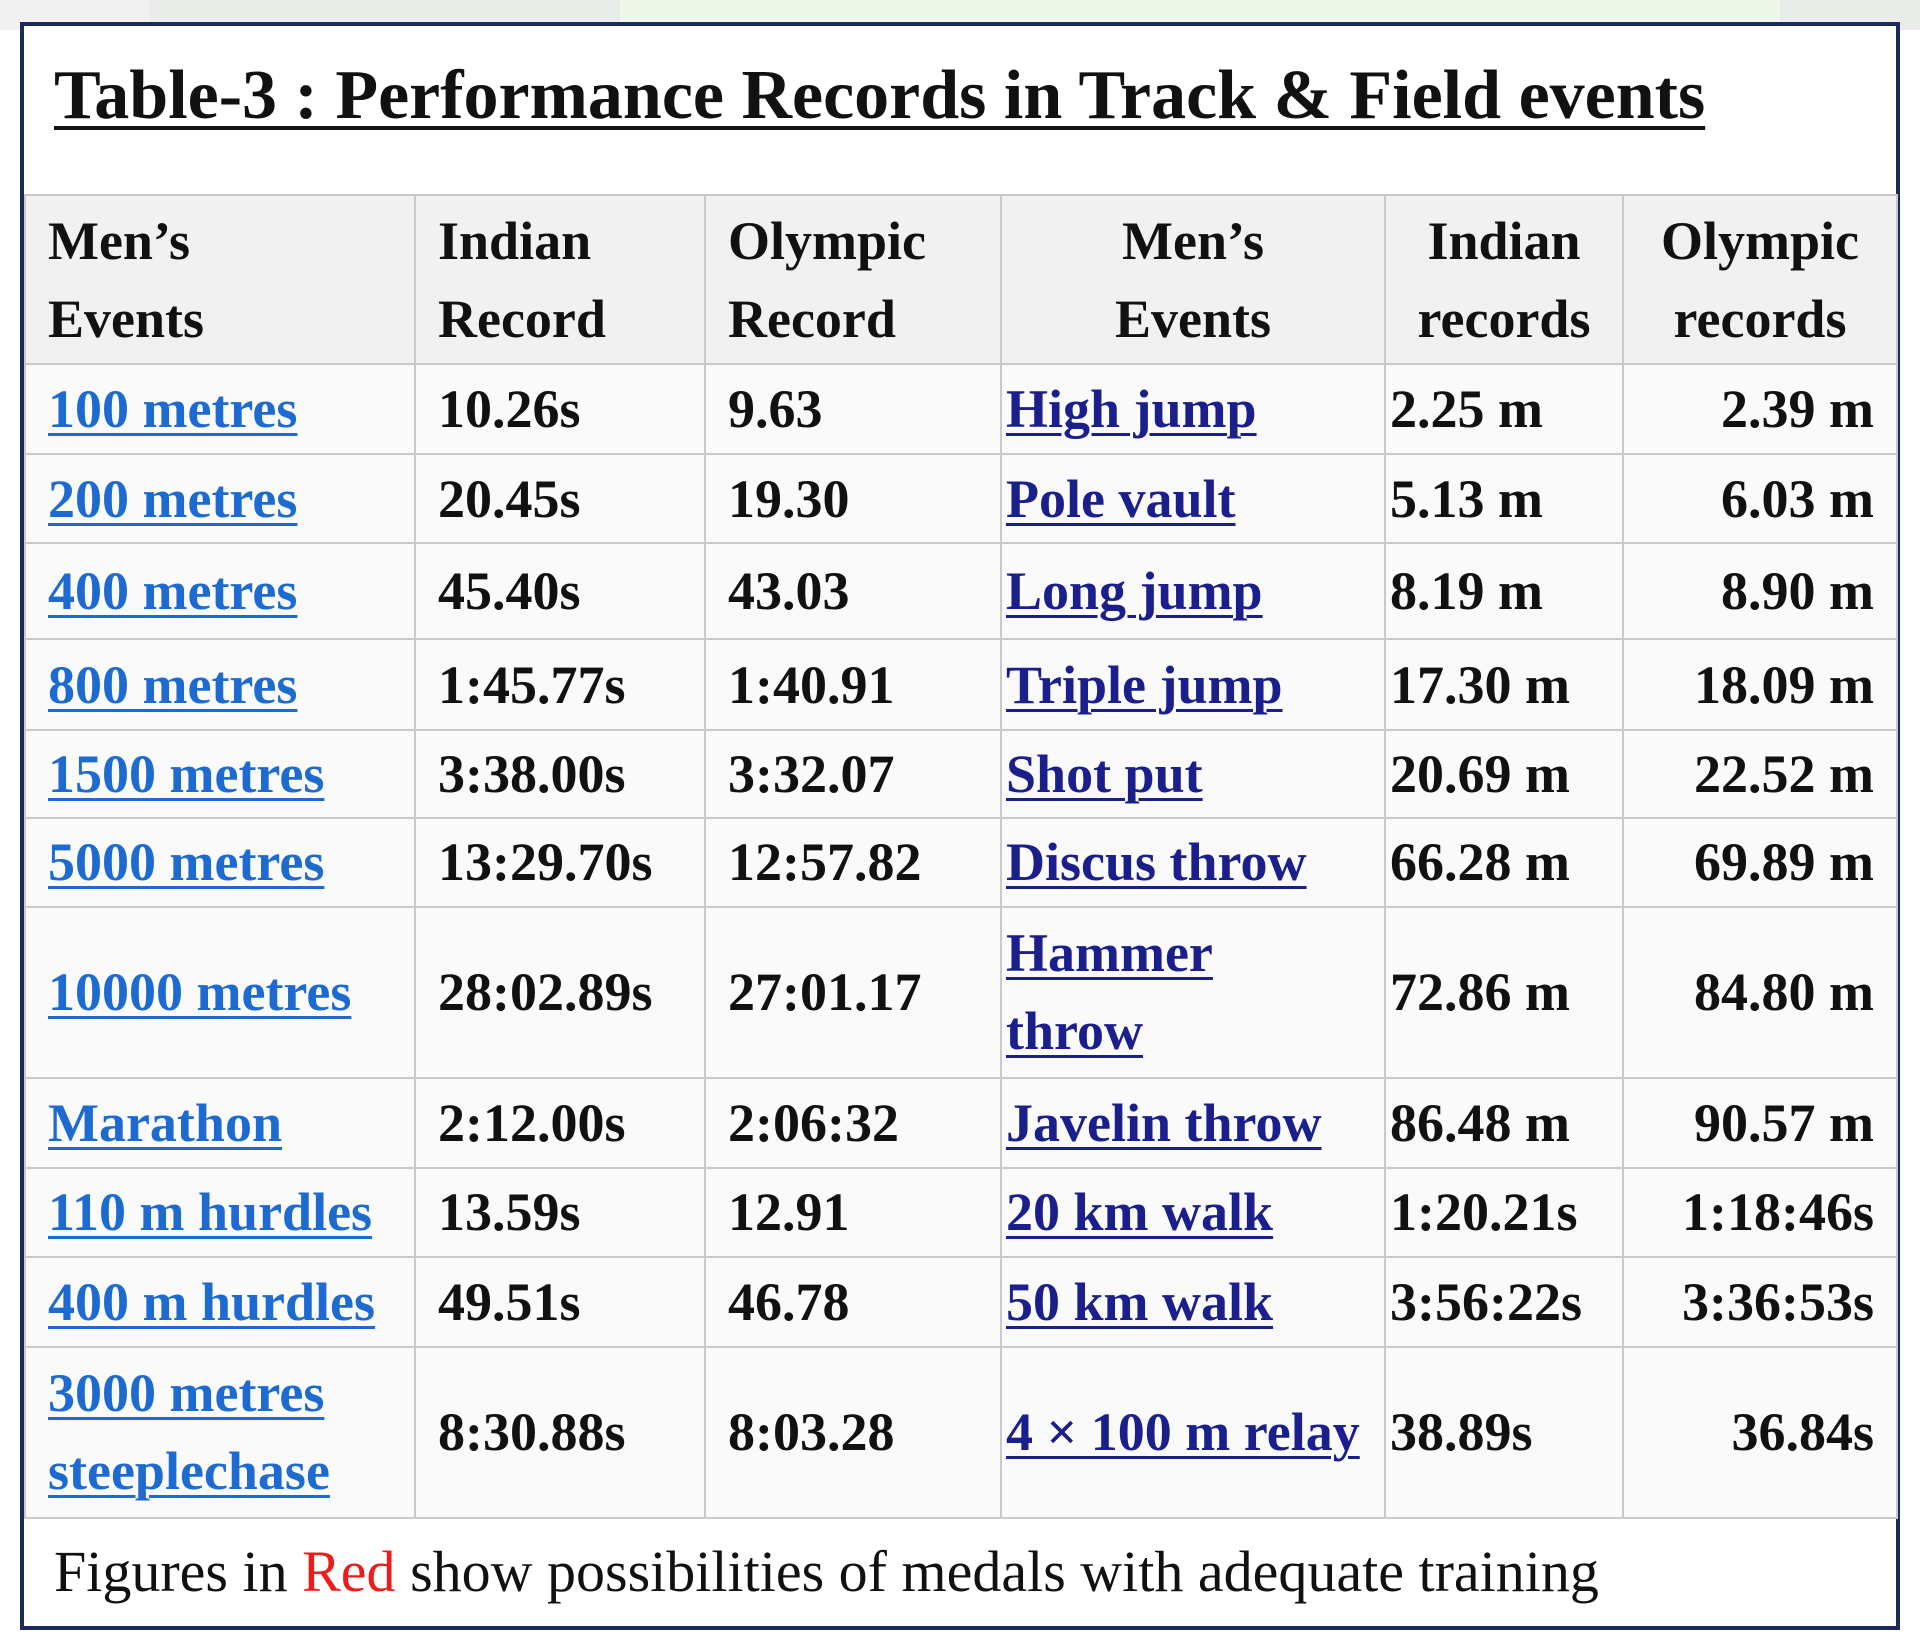  I want to click on track-olympic-cell: 2:06:32, so click(853, 1123).